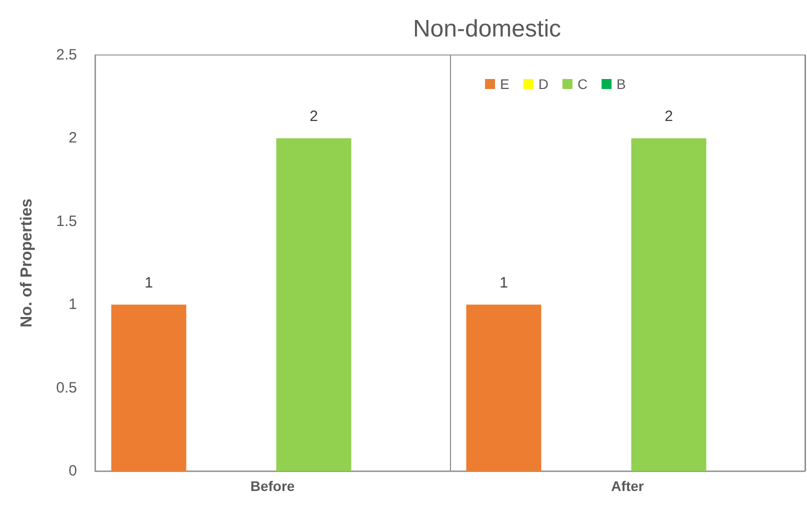  Describe the element at coordinates (627, 486) in the screenshot. I see `x-tick-label: After` at that location.